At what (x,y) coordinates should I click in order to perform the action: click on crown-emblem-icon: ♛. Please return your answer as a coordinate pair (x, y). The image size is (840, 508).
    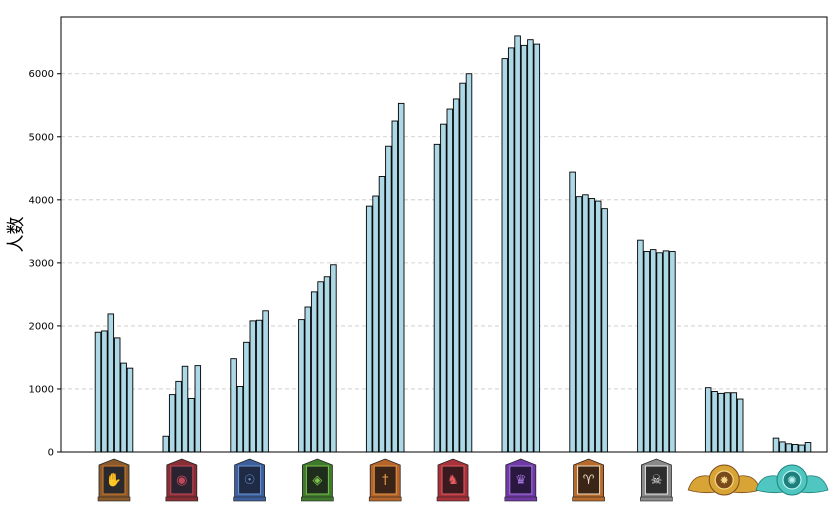
    Looking at the image, I should click on (521, 480).